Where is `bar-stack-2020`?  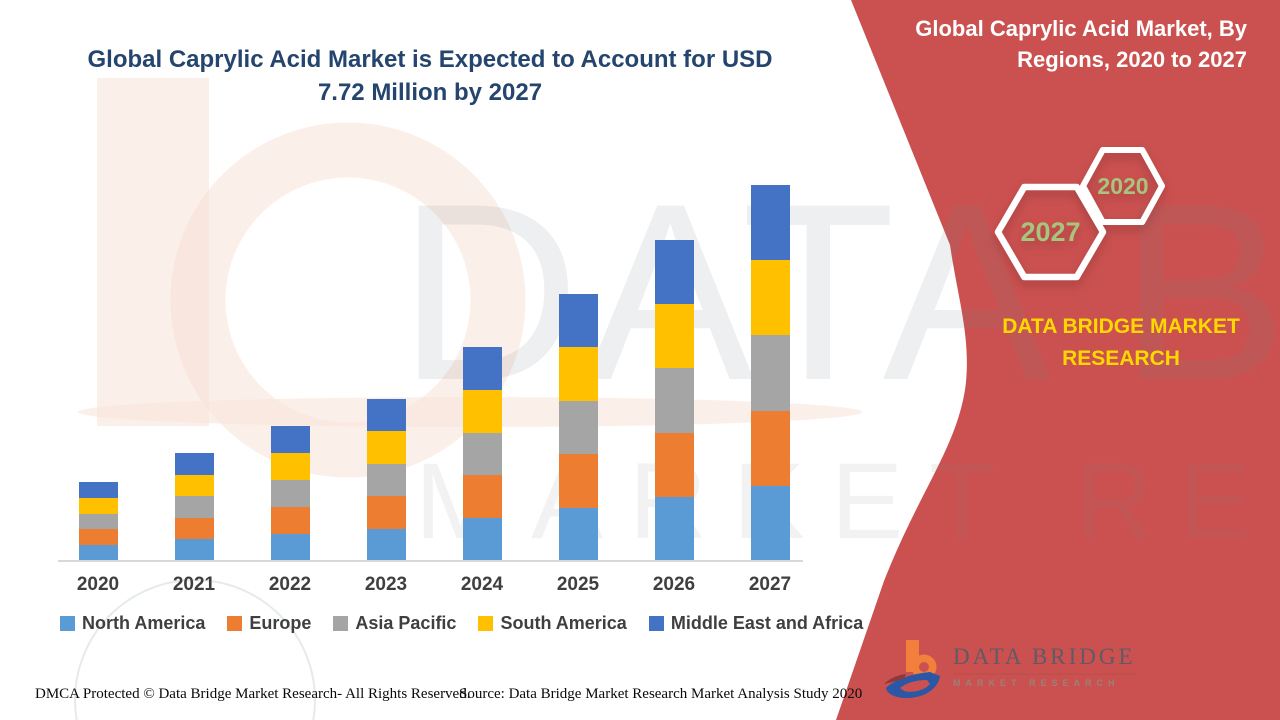 bar-stack-2020 is located at coordinates (98, 521).